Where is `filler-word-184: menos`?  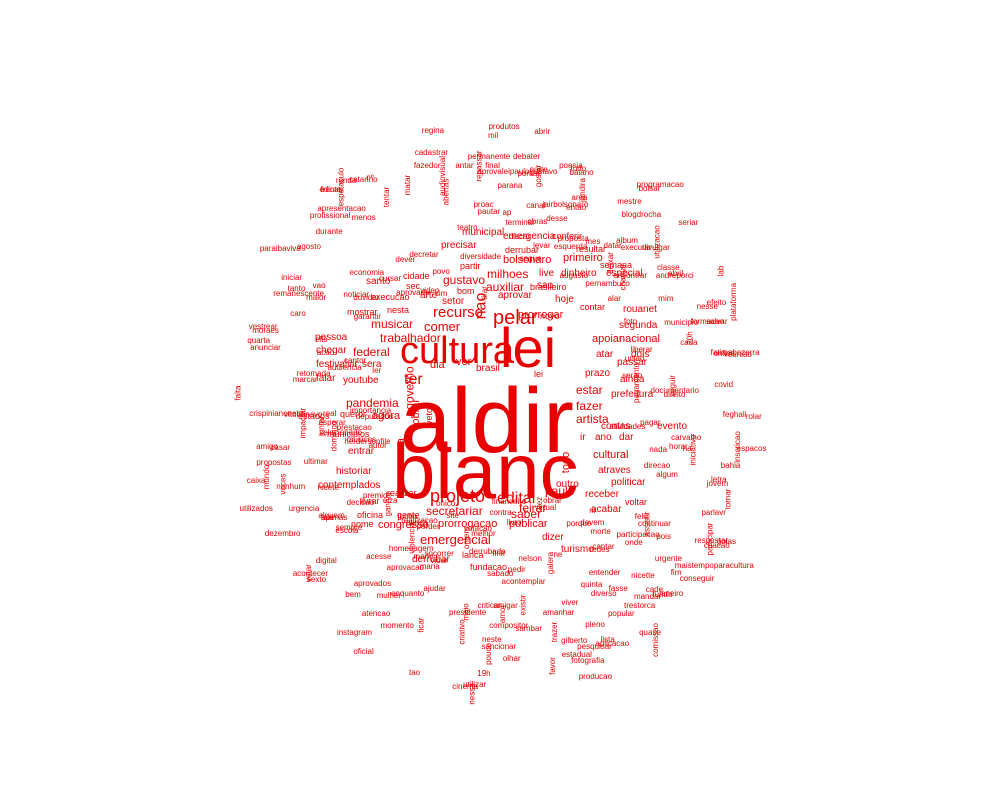 filler-word-184: menos is located at coordinates (363, 217).